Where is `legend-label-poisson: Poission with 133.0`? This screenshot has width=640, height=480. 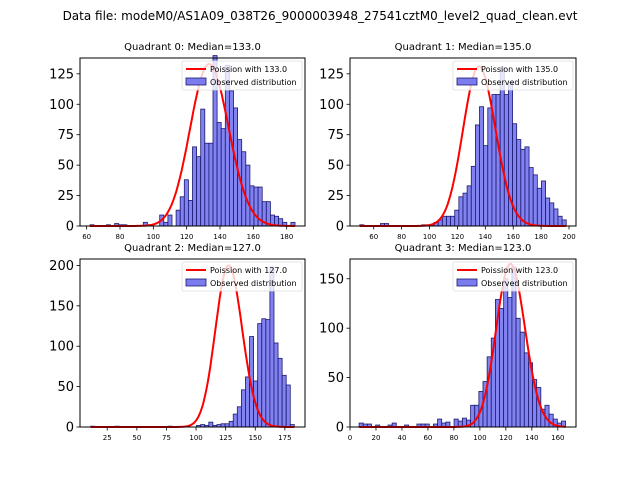 legend-label-poisson: Poission with 133.0 is located at coordinates (248, 69).